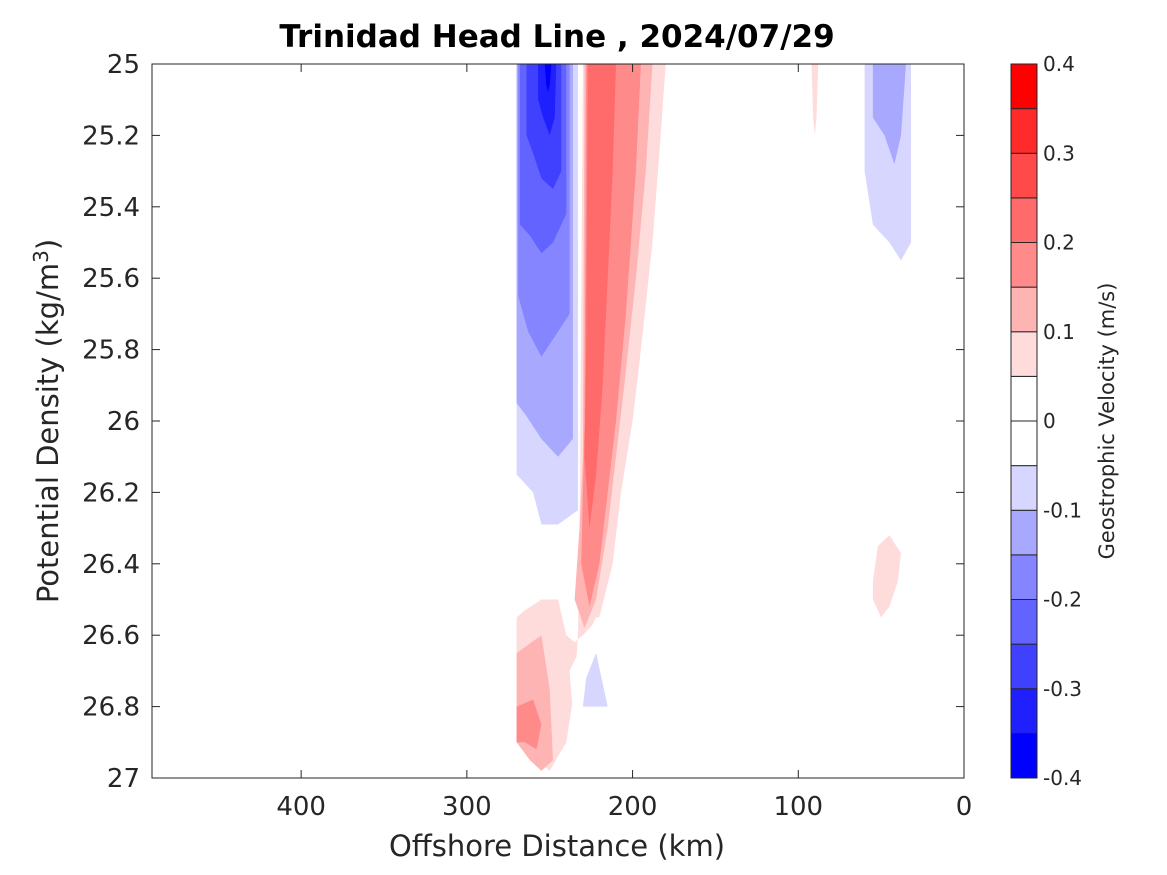 This screenshot has width=1167, height=875. Describe the element at coordinates (1059, 64) in the screenshot. I see `colorbar-tick-label: 0.4` at that location.